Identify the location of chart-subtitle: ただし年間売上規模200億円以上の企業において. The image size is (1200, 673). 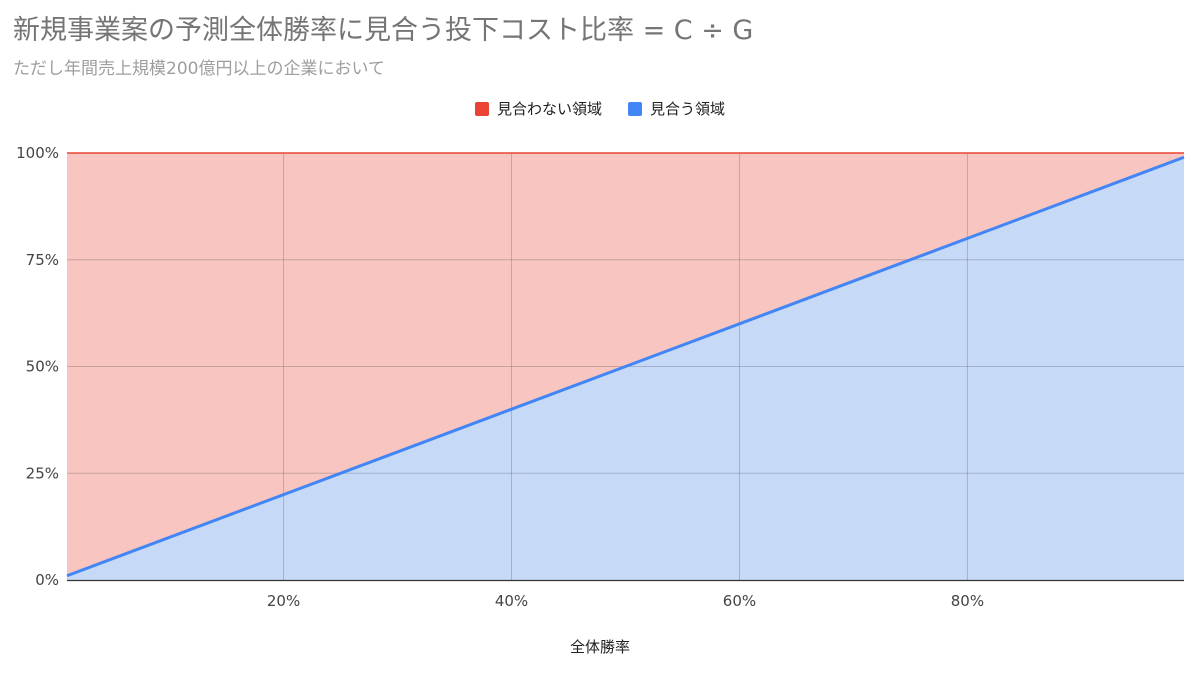
(199, 69).